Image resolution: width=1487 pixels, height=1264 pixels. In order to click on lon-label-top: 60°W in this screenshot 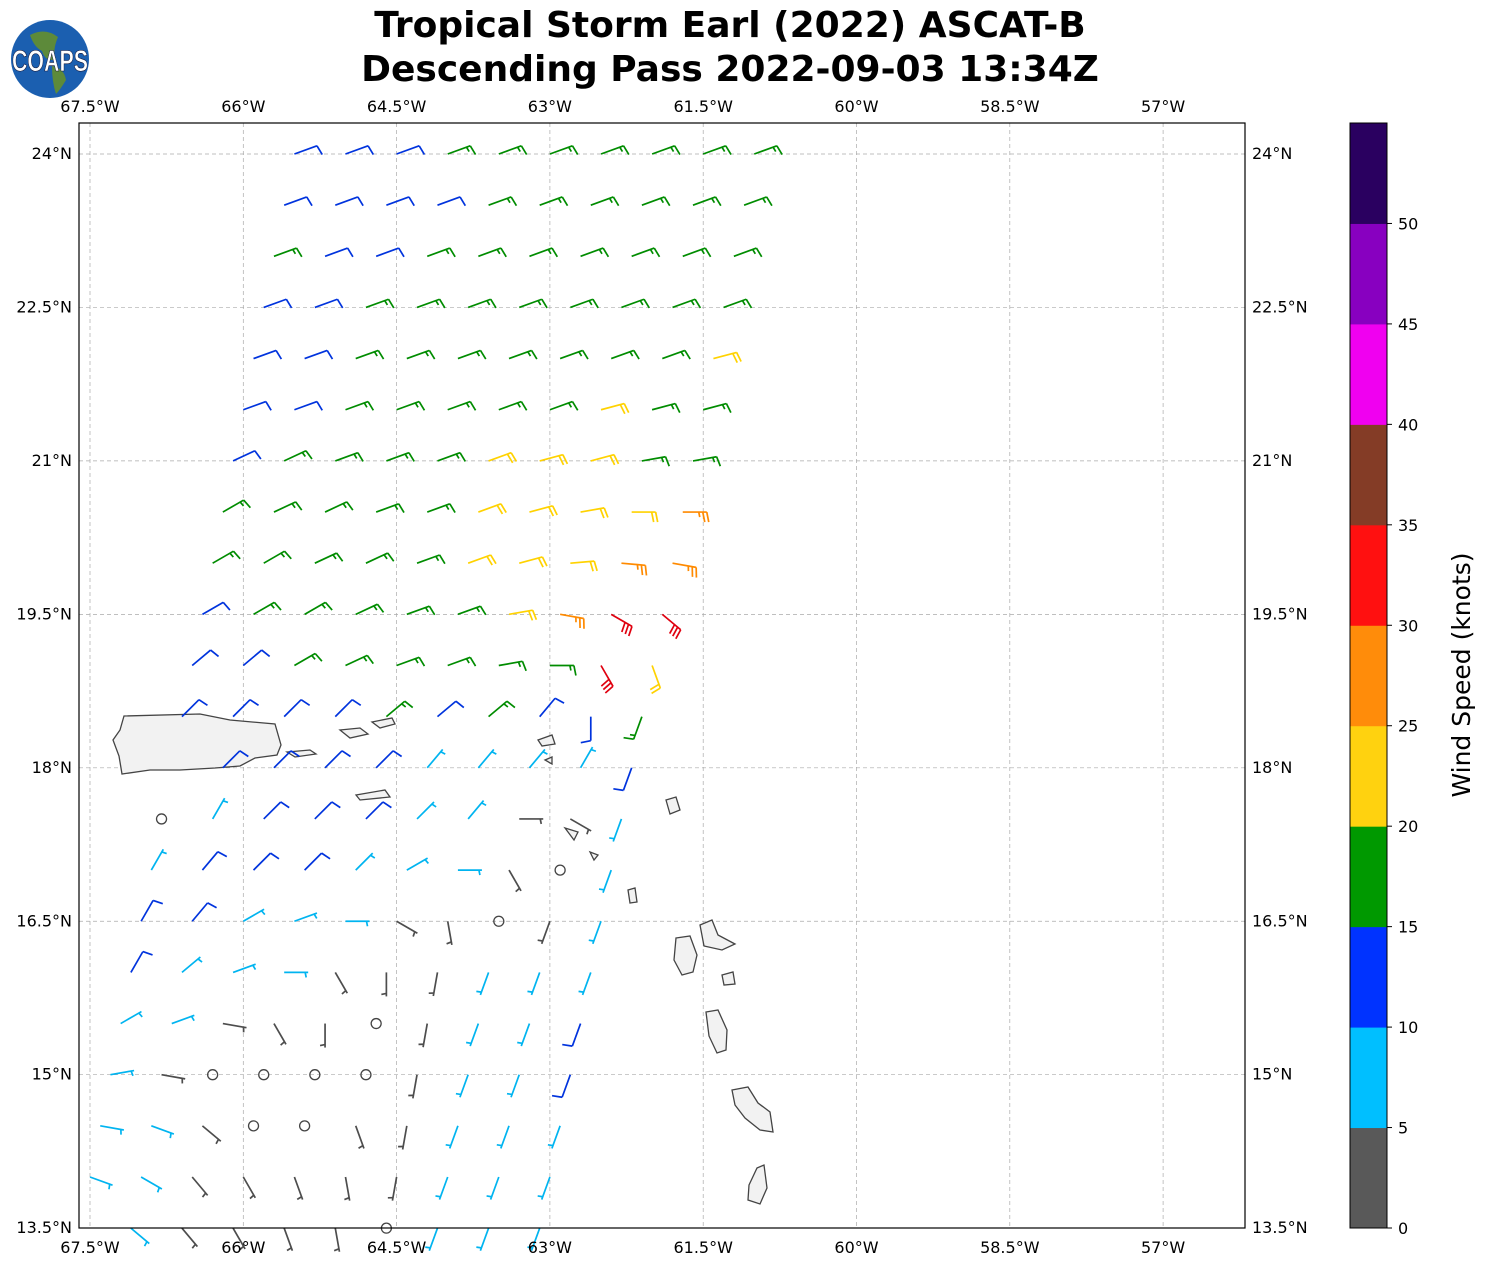, I will do `click(856, 106)`.